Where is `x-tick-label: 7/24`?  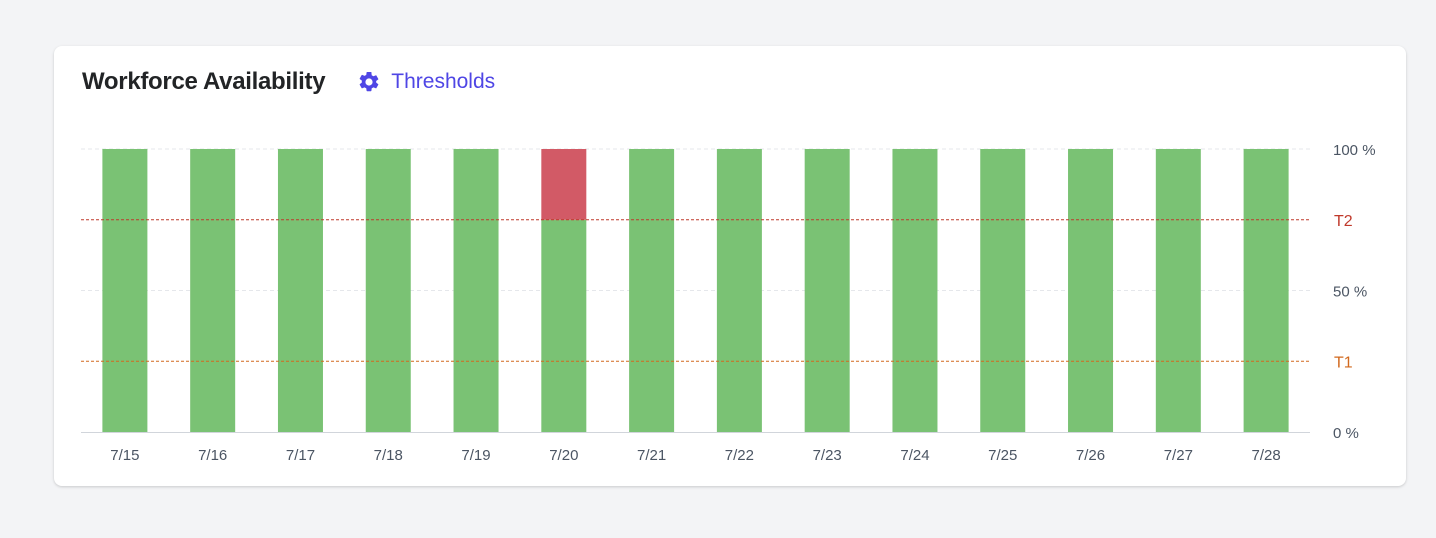
x-tick-label: 7/24 is located at coordinates (914, 455).